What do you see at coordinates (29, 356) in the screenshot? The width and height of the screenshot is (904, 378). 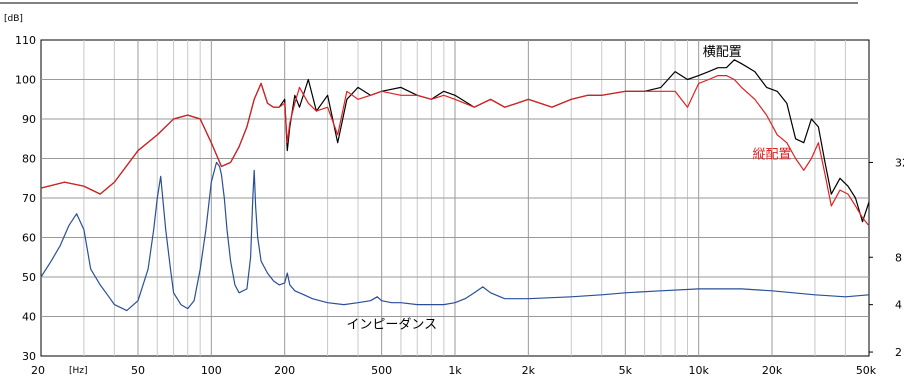 I see `y-tick-label: 30` at bounding box center [29, 356].